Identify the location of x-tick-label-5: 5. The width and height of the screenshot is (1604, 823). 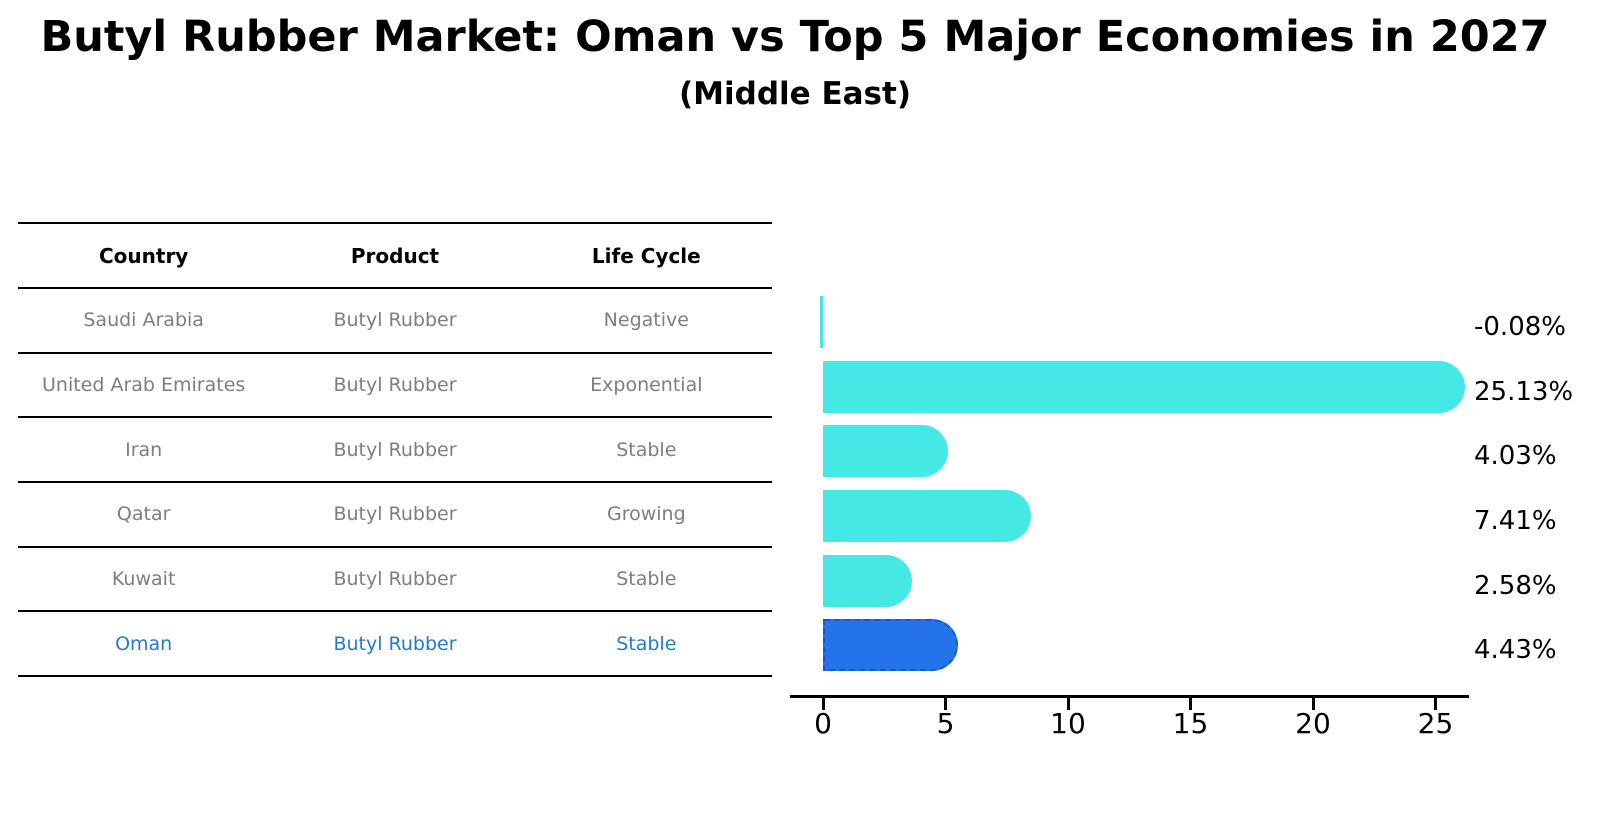
(945, 723).